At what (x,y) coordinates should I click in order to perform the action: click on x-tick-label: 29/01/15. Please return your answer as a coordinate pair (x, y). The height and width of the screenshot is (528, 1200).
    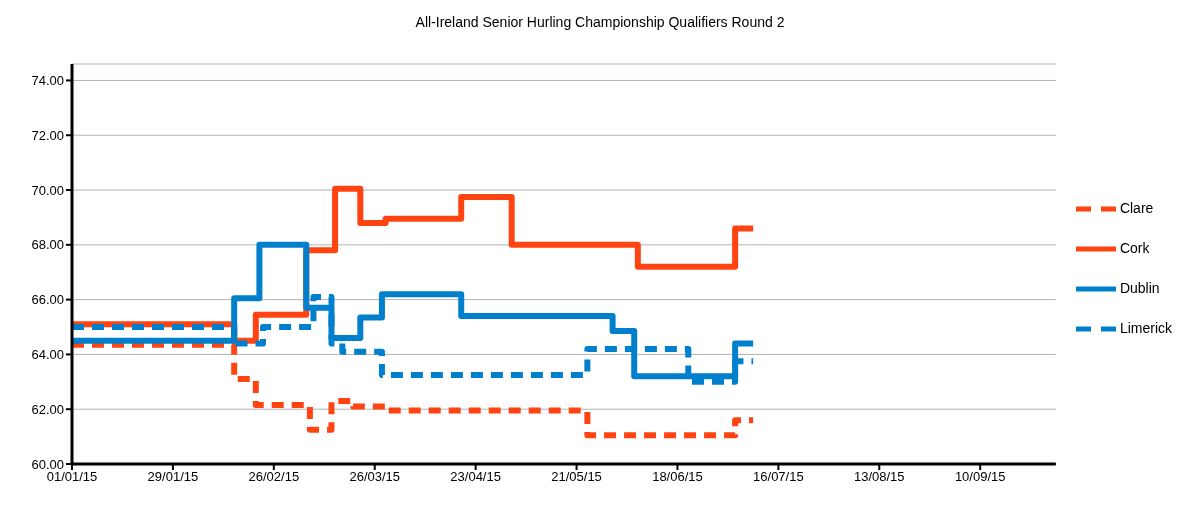
    Looking at the image, I should click on (173, 477).